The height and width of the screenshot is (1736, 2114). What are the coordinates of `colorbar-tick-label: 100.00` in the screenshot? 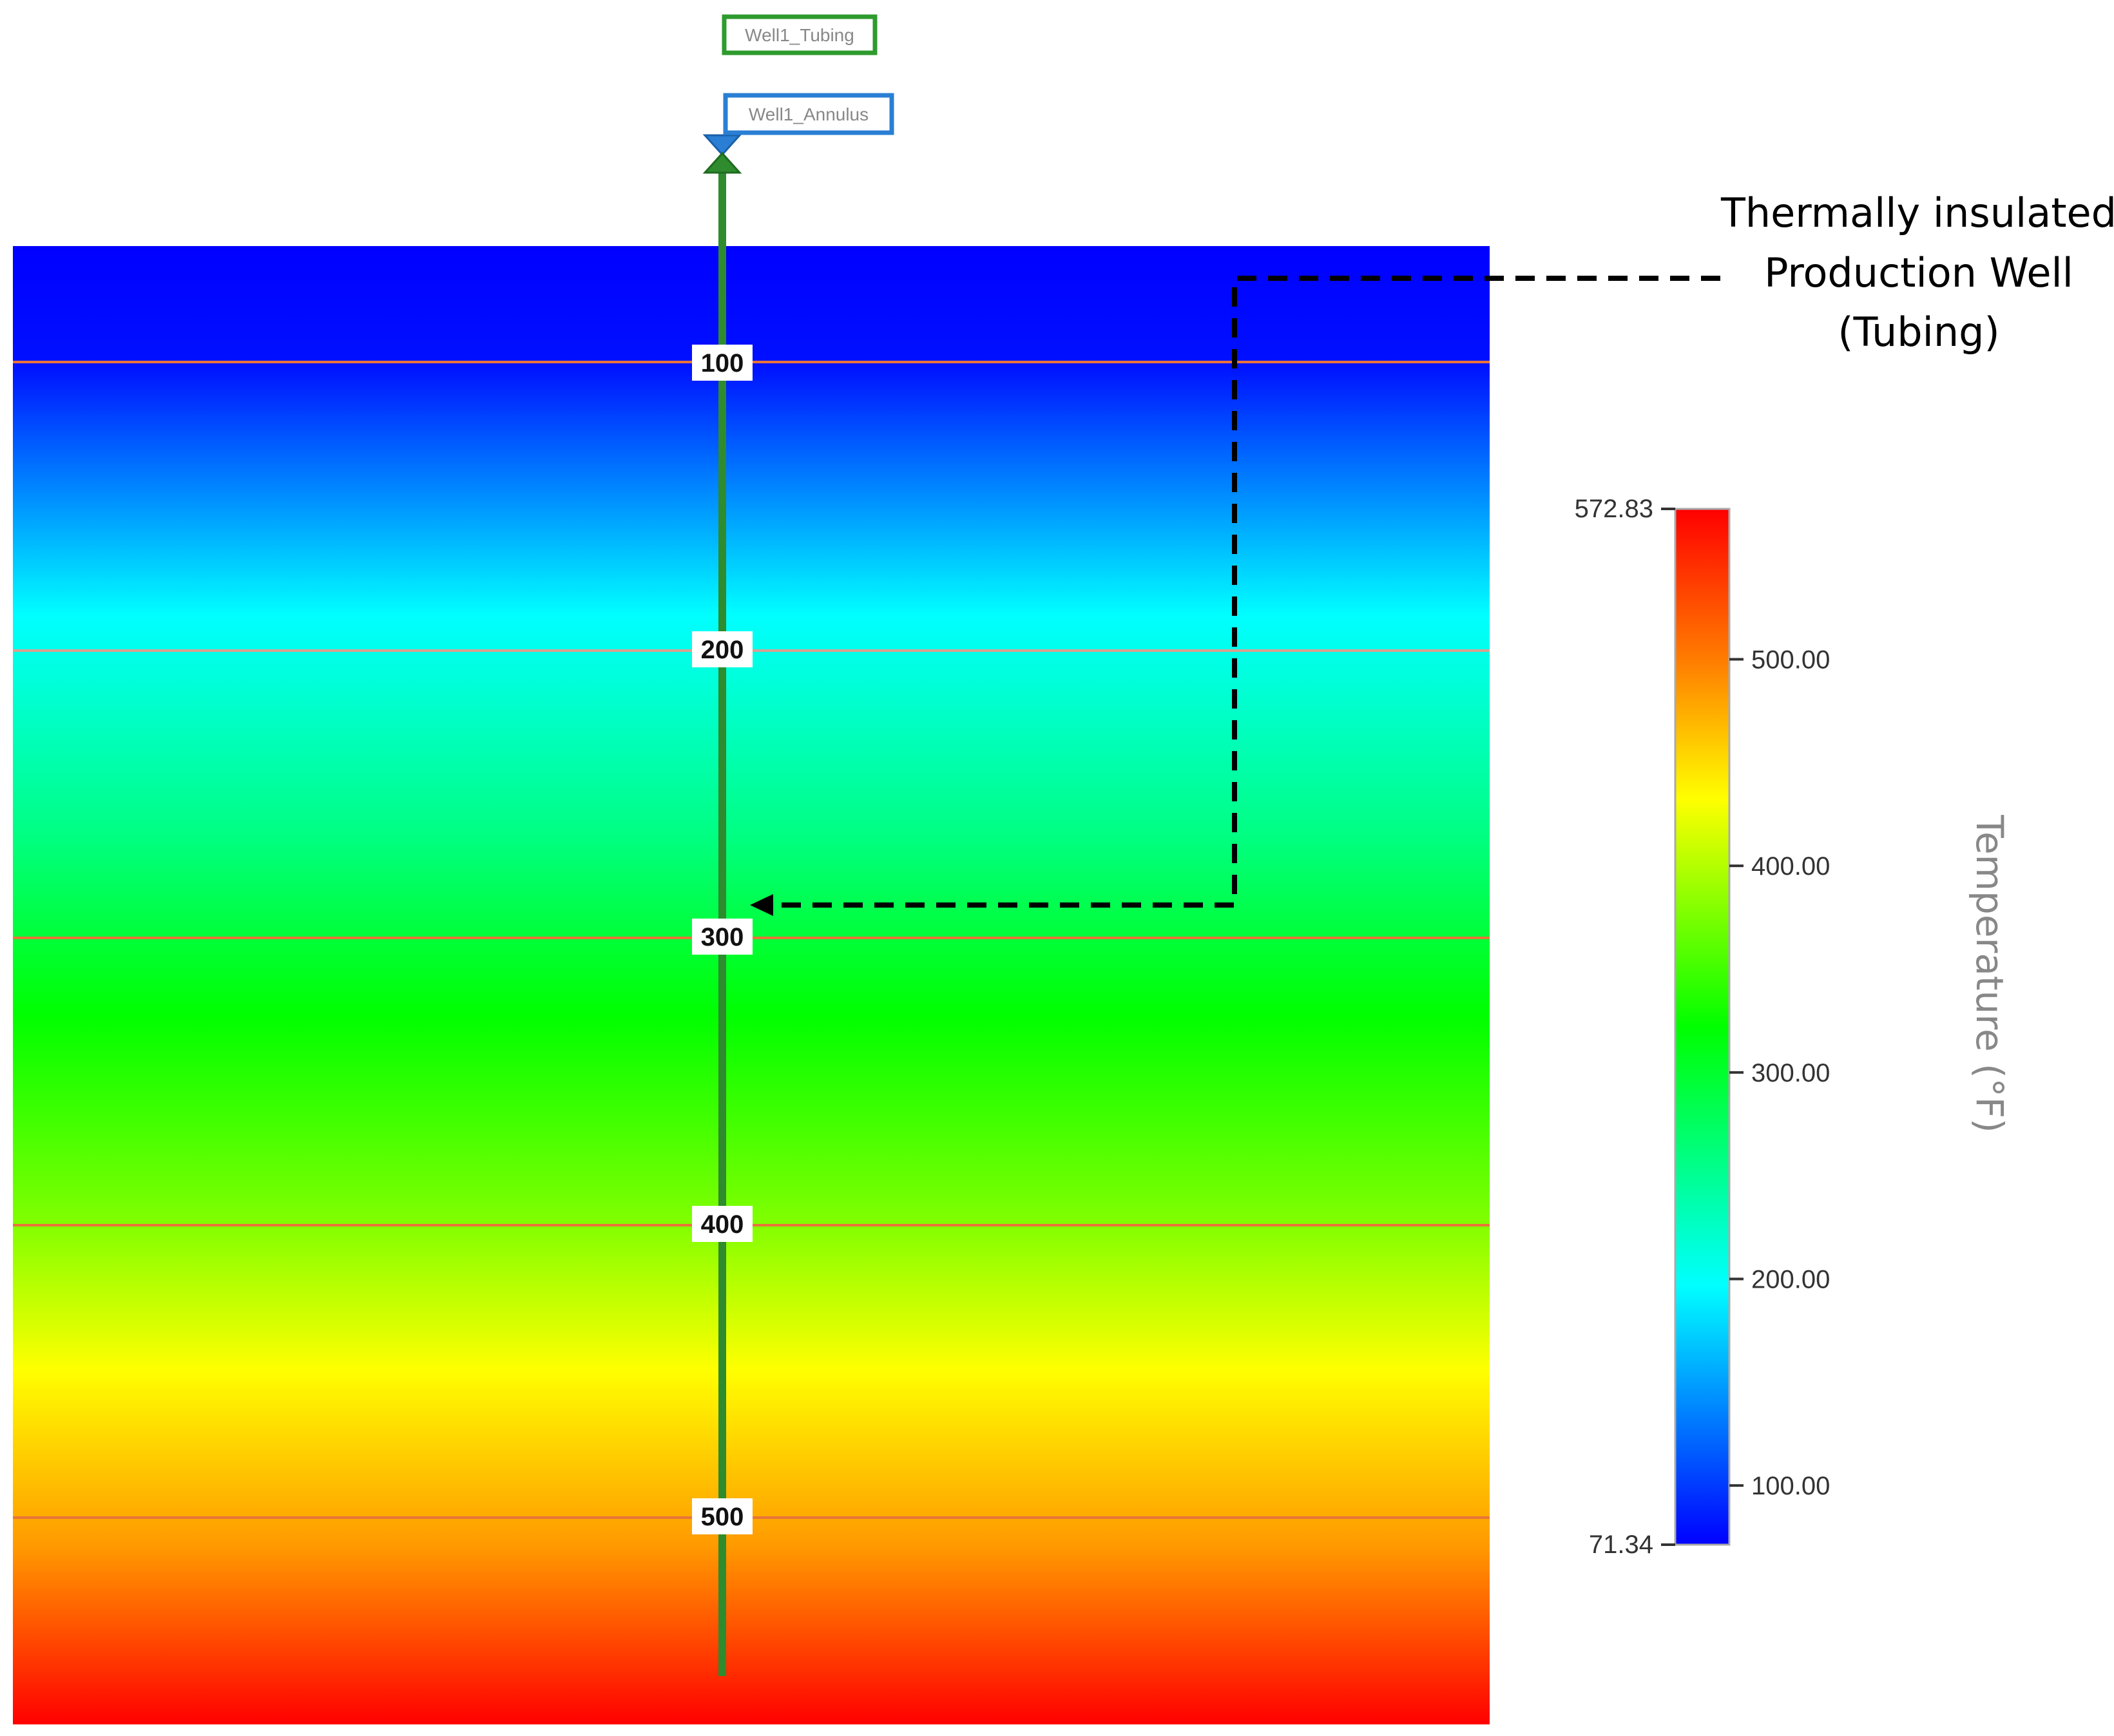 It's located at (1790, 1486).